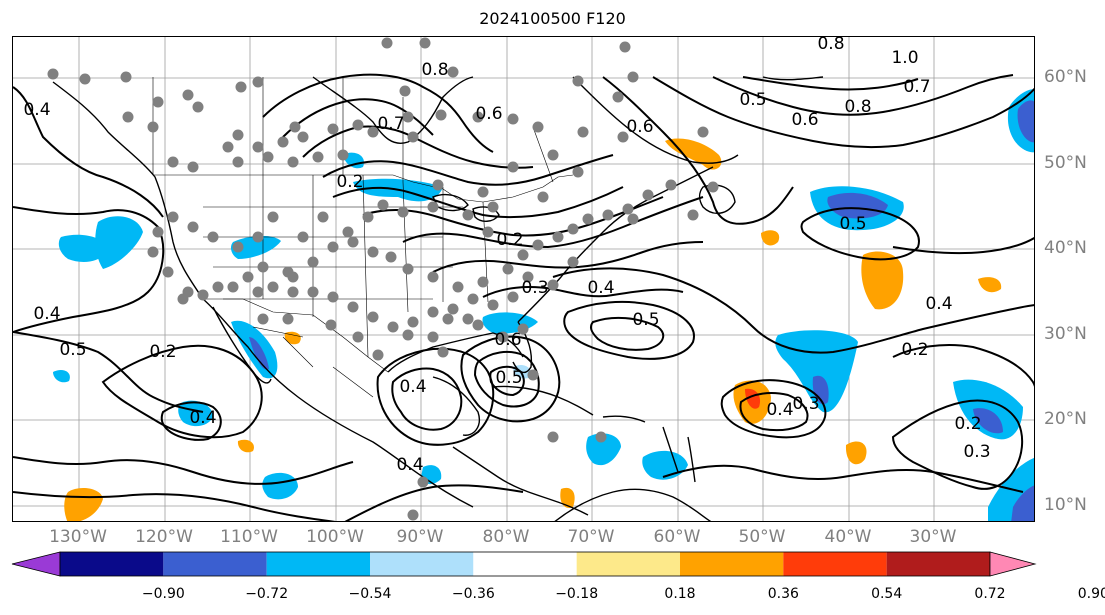  I want to click on pos-shade-mex, so click(292, 338).